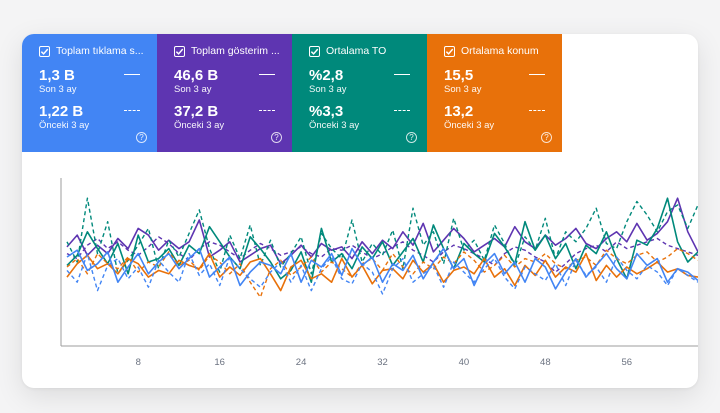 This screenshot has width=720, height=413. I want to click on x-tick-label: 24, so click(301, 362).